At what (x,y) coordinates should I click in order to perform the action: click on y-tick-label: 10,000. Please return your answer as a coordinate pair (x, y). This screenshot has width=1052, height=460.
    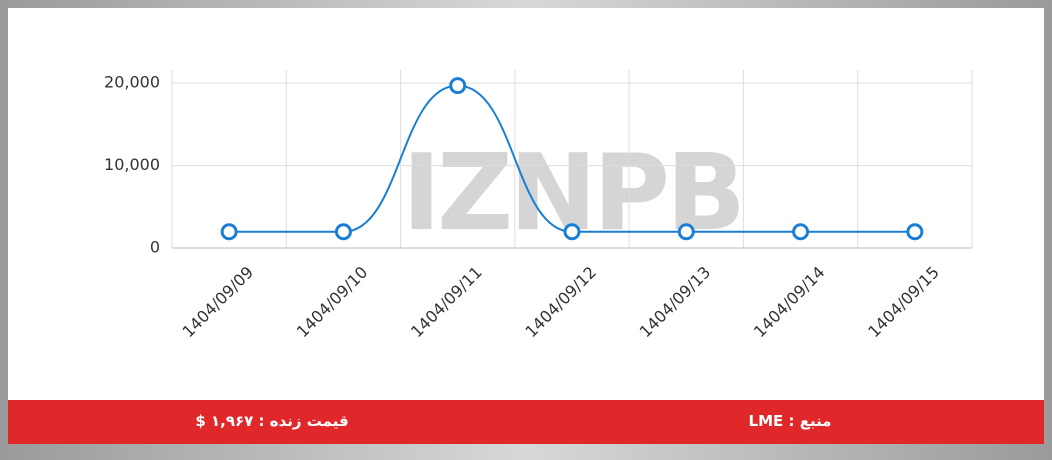
    Looking at the image, I should click on (132, 164).